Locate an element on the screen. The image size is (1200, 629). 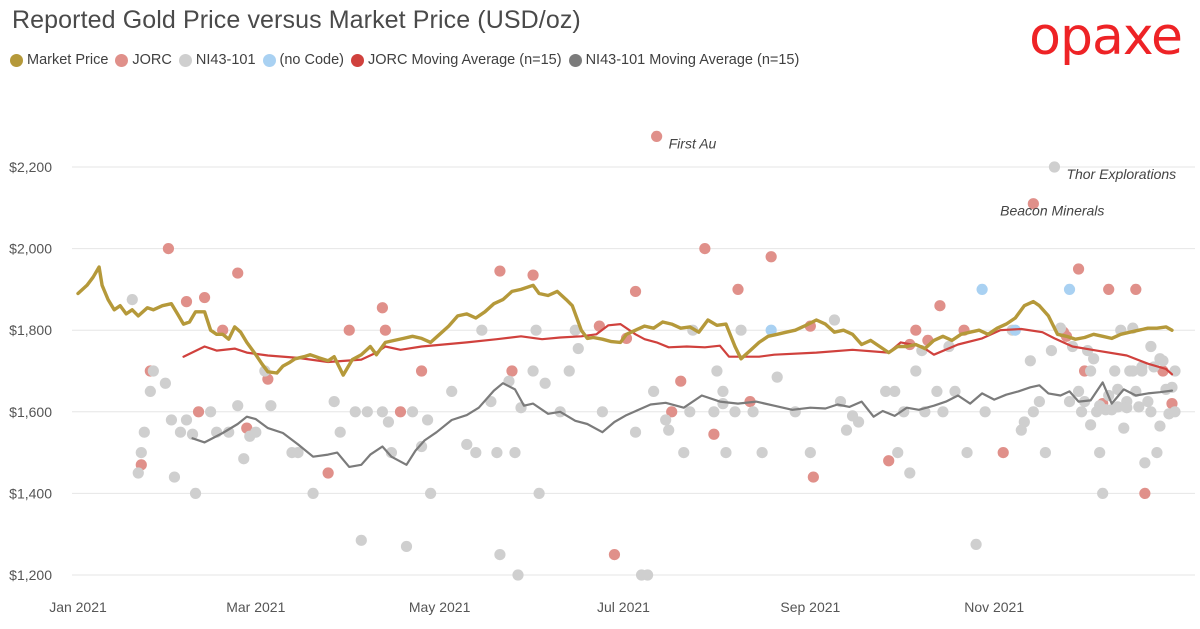
legend-item: JORC Moving Average (n=15) is located at coordinates (456, 60).